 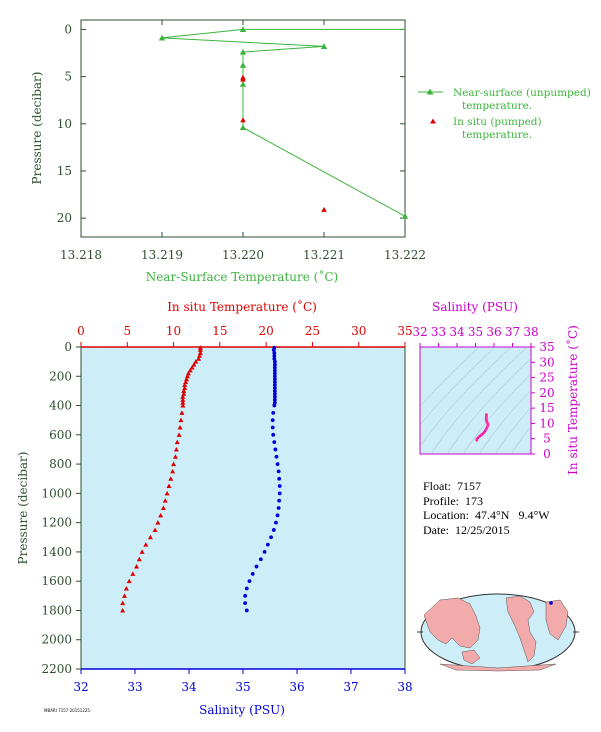 What do you see at coordinates (312, 331) in the screenshot?
I see `temperature-tick-label: 25` at bounding box center [312, 331].